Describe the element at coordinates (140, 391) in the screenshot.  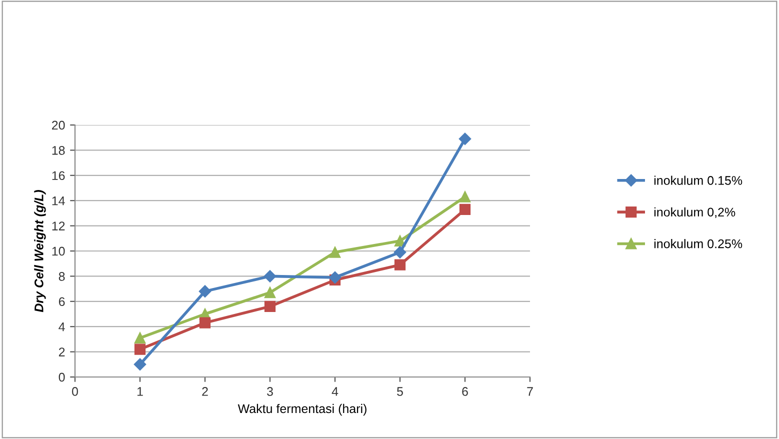
I see `x-tick-label: 1` at that location.